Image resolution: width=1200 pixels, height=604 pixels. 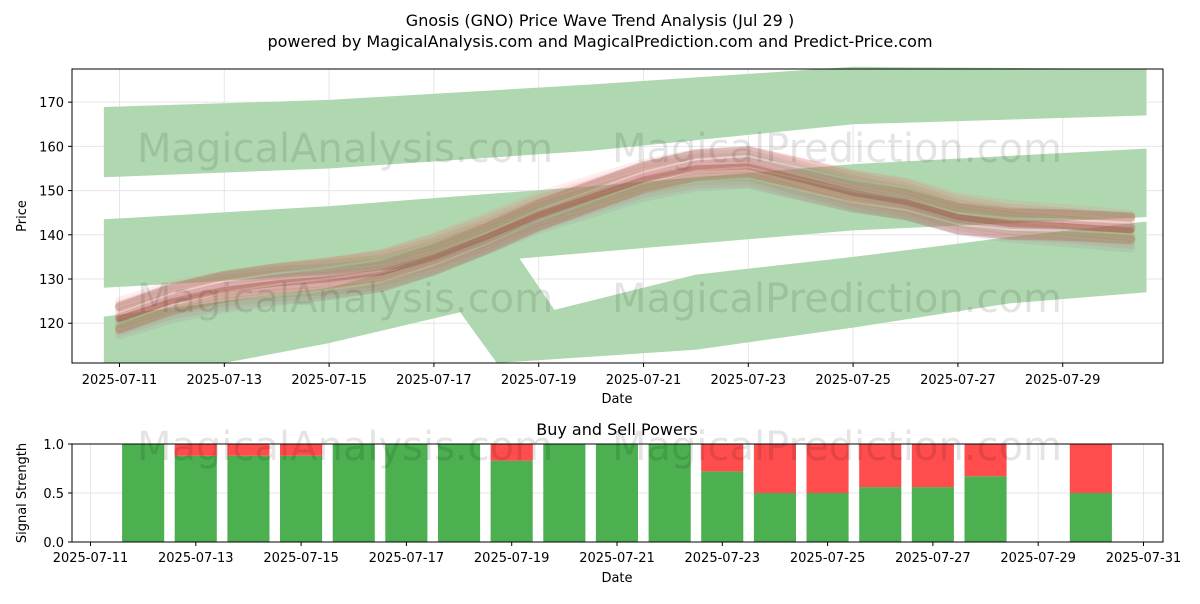 I want to click on signal-bars, so click(x=617, y=493).